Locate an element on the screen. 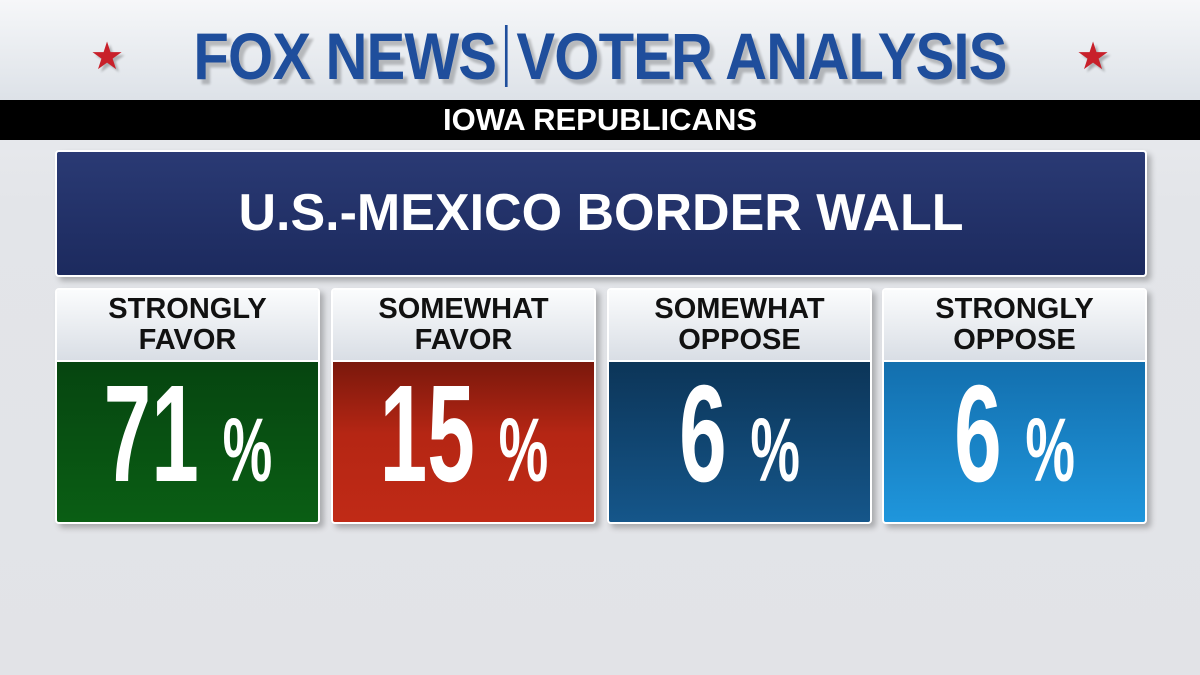  value-label: 15 is located at coordinates (427, 433).